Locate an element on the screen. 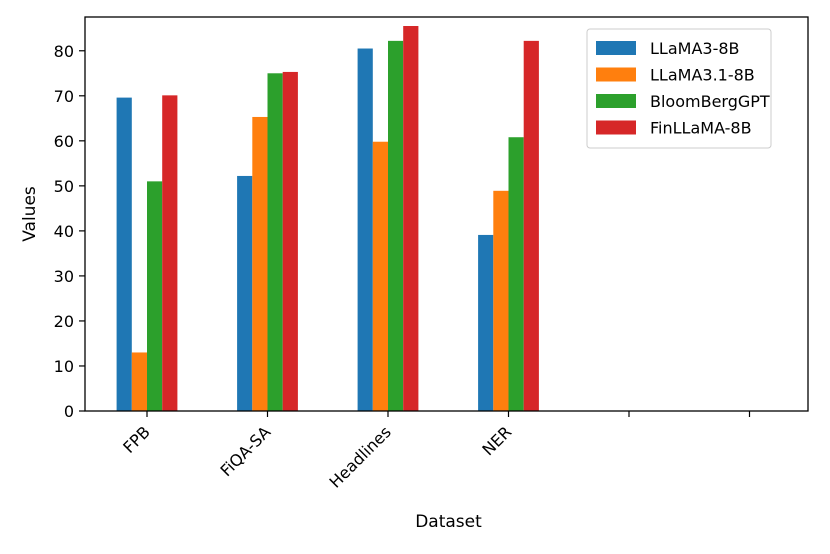 The height and width of the screenshot is (554, 830). bar-finllama-8b-headlines is located at coordinates (411, 219).